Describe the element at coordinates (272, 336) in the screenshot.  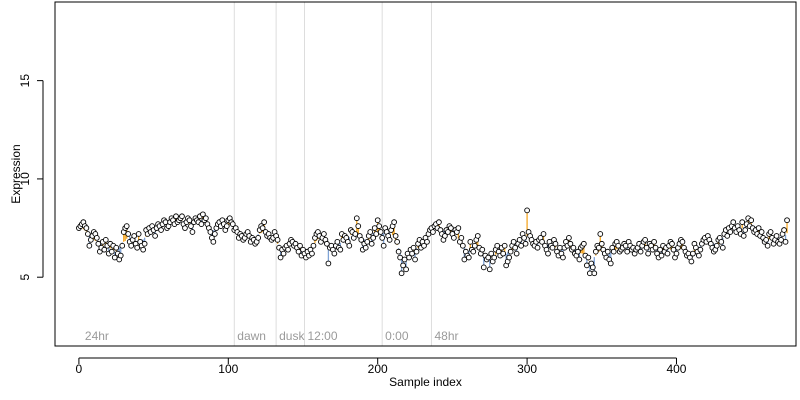
I see `marker-labels: 24hr dawn dusk 12:00 0:00 48hr` at that location.